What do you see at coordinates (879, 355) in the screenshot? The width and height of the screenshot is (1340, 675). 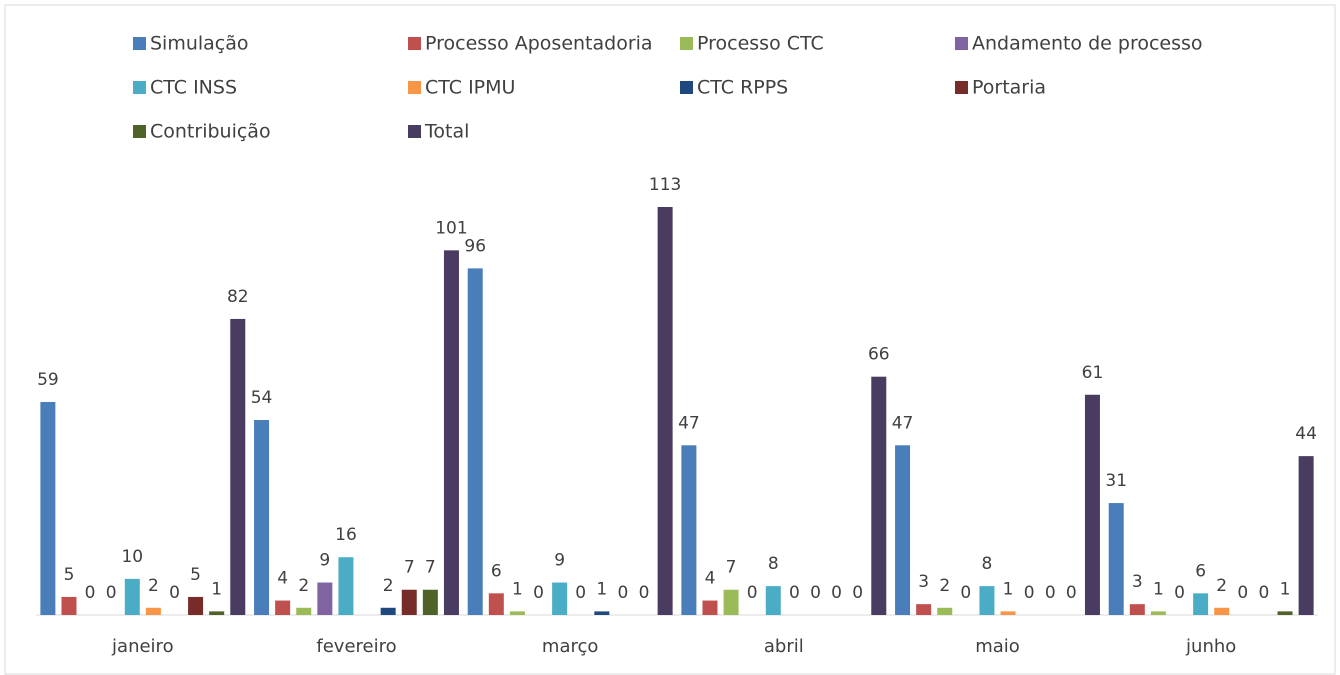 I see `data-label: 66` at bounding box center [879, 355].